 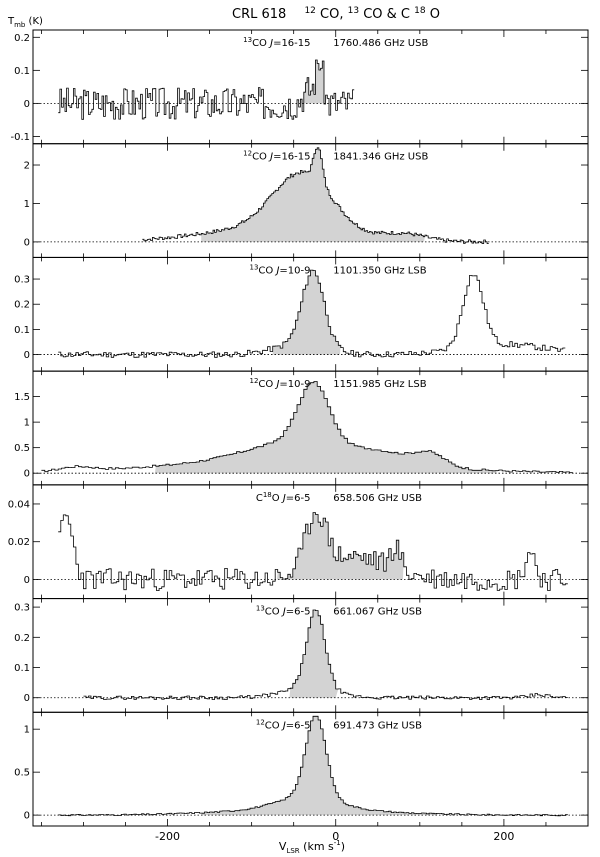 I want to click on panel-line-label: 13CO J=16-15, so click(x=276, y=42).